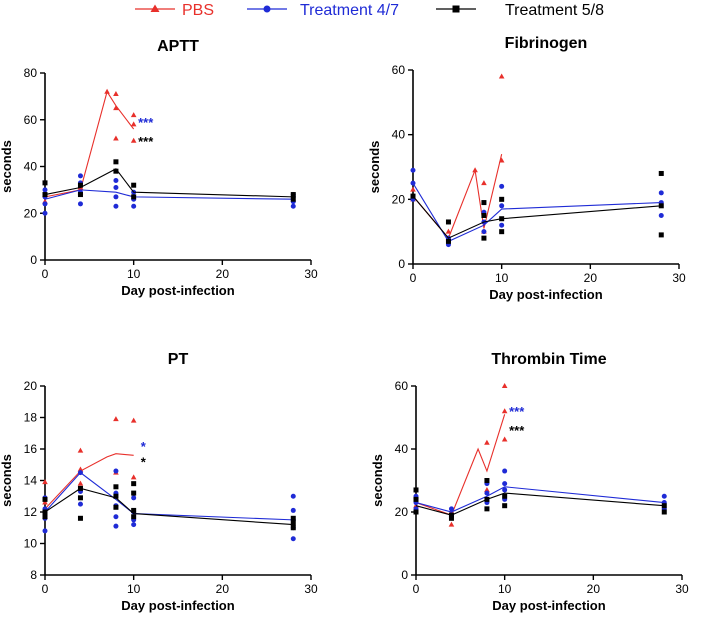 This screenshot has height=625, width=708. What do you see at coordinates (31, 418) in the screenshot?
I see `y-tick-label: 18` at bounding box center [31, 418].